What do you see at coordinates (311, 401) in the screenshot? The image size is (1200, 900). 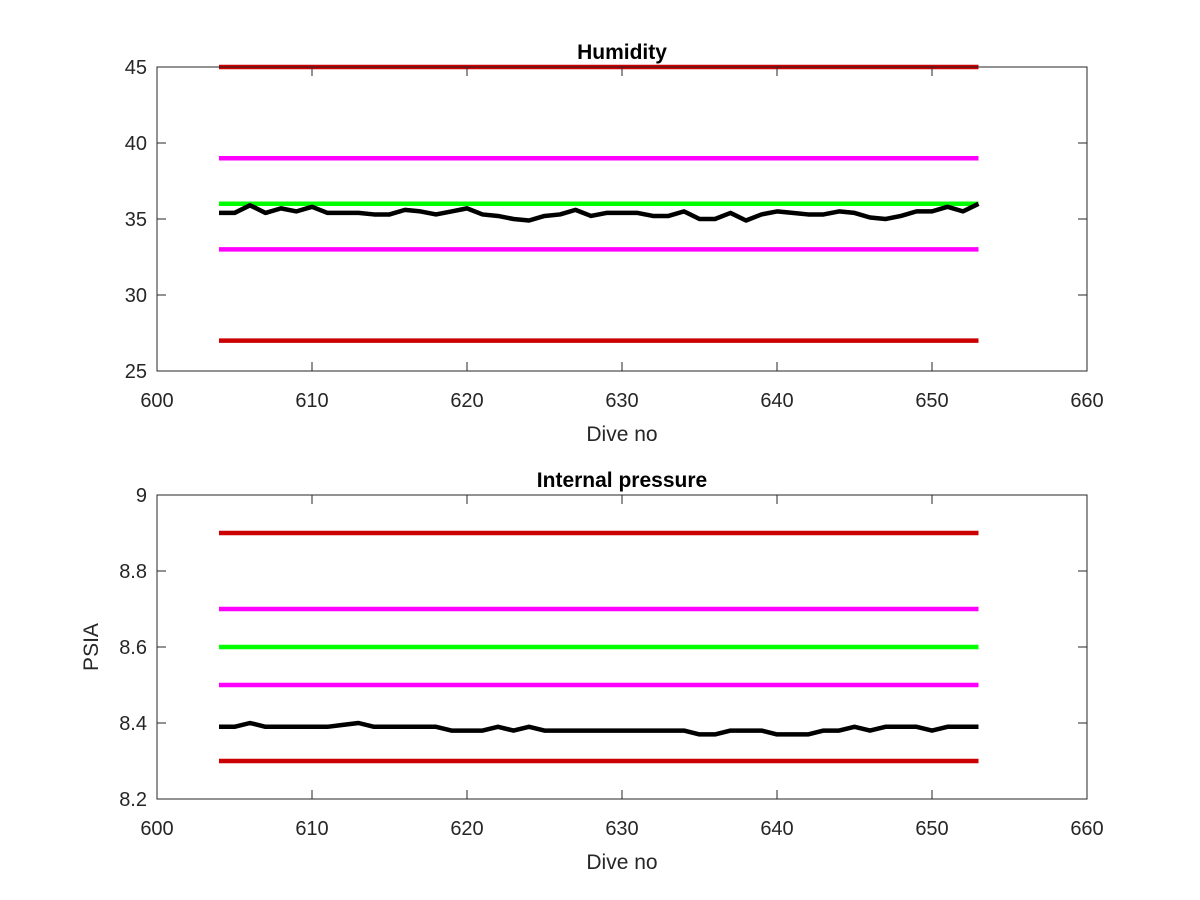 I see `humidity-x-tick-label: 610` at bounding box center [311, 401].